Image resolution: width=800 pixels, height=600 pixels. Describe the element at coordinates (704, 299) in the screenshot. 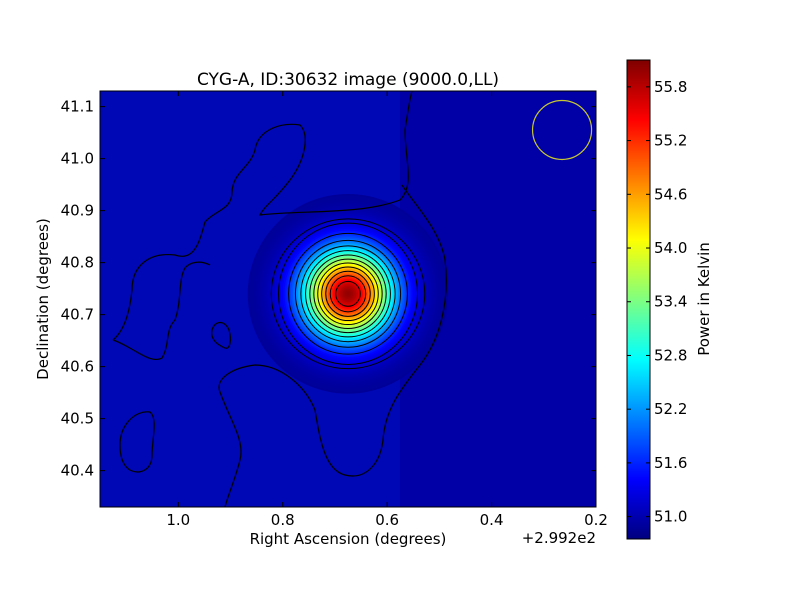

I see `colorbar-label: Power in Kelvin` at that location.